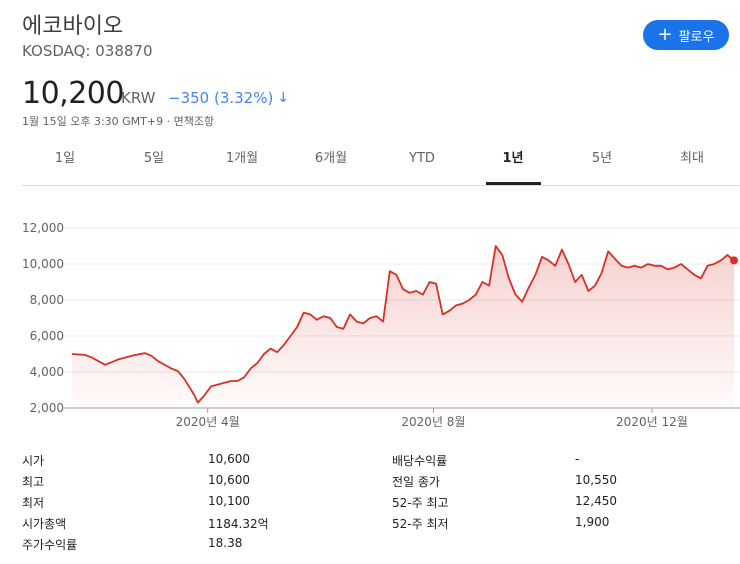 This screenshot has height=564, width=740. Describe the element at coordinates (229, 501) in the screenshot. I see `stat-value: 10,100` at that location.